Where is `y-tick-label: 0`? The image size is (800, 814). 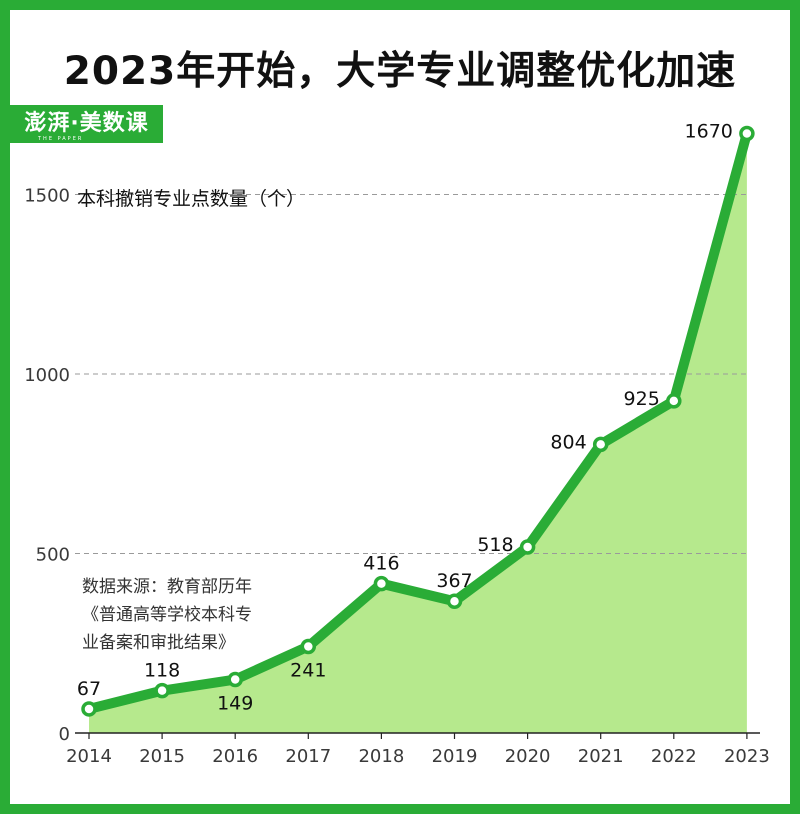
y-tick-label: 0 is located at coordinates (64, 734).